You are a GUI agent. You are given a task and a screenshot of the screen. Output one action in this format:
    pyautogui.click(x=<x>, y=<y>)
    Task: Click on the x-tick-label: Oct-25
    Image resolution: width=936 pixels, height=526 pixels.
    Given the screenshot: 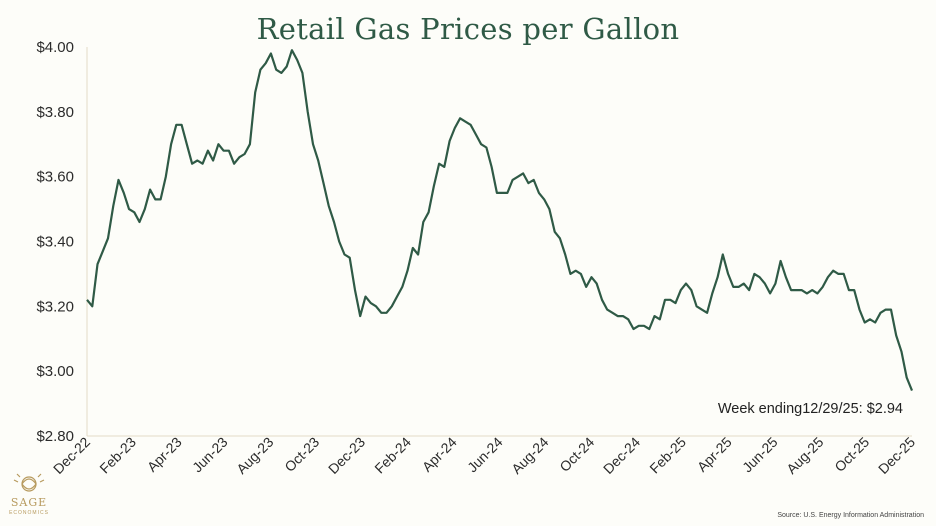 What is the action you would take?
    pyautogui.click(x=851, y=454)
    